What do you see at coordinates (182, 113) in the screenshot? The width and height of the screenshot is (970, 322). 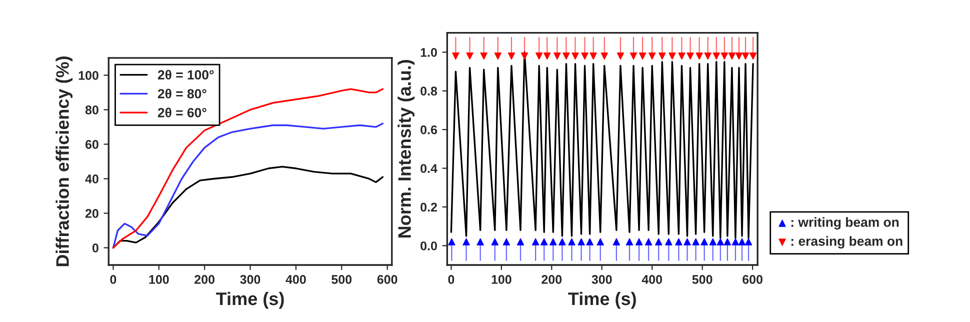 I see `legend-label: 2θ = 60°` at bounding box center [182, 113].